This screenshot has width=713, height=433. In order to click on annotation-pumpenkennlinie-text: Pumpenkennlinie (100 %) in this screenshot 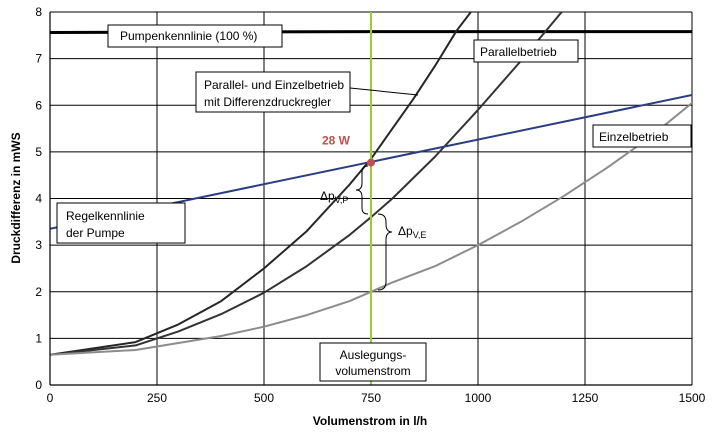, I will do `click(188, 36)`.